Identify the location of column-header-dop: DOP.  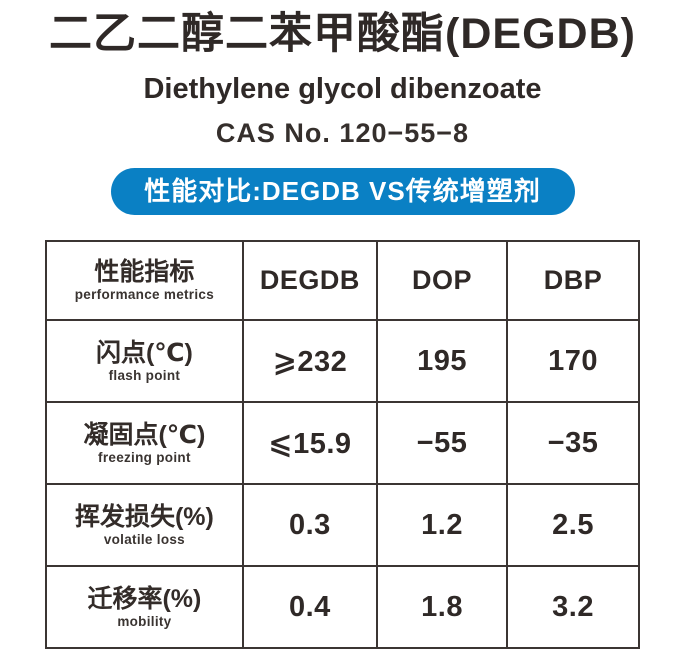
(442, 280).